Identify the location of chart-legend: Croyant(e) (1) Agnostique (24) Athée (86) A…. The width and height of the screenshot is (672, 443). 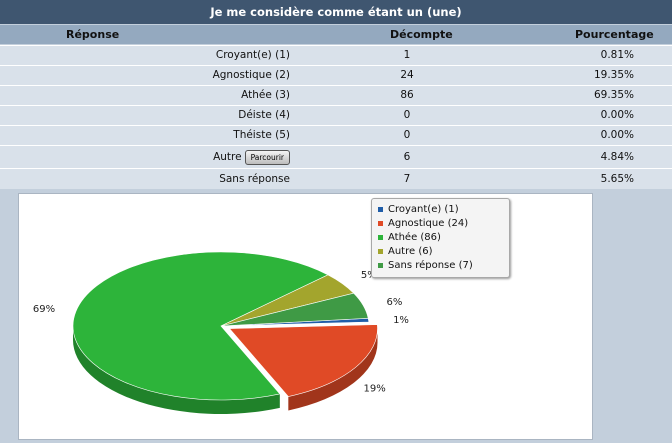
(440, 238).